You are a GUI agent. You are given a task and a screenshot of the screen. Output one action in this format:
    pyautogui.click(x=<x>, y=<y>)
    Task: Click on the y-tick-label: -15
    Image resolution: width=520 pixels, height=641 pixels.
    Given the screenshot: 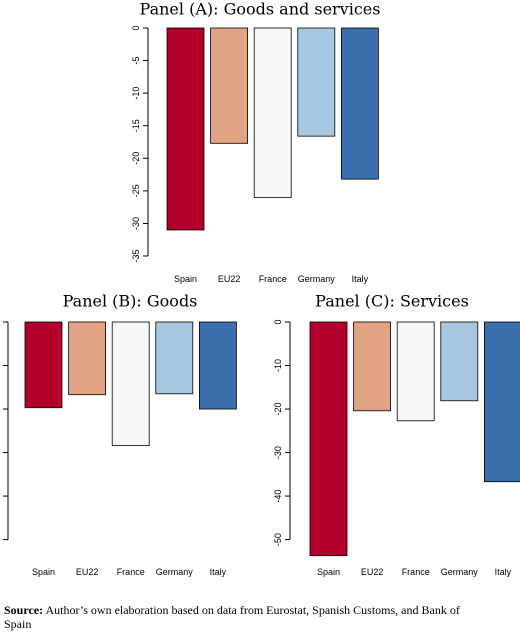 What is the action you would take?
    pyautogui.click(x=136, y=125)
    